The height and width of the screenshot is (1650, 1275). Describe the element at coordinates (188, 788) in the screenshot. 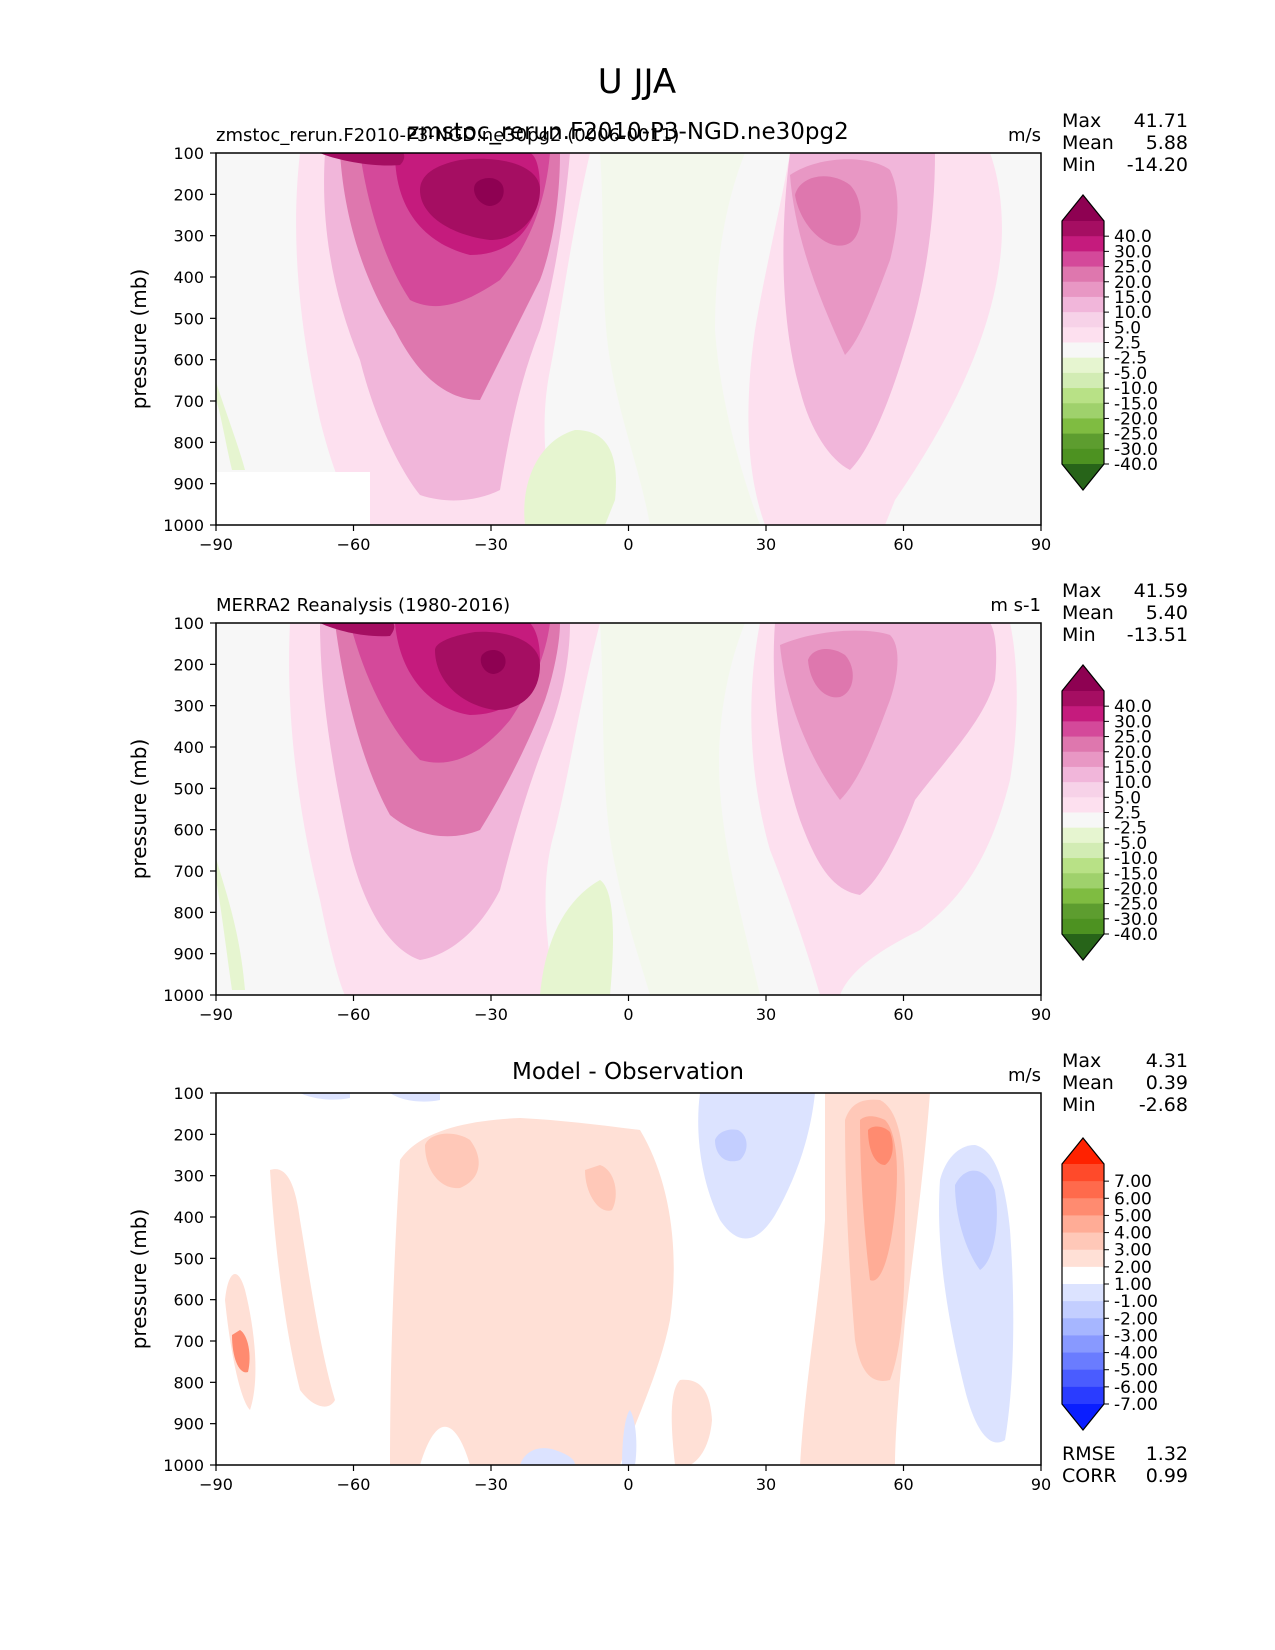

I see `y-tick-label: 500` at that location.